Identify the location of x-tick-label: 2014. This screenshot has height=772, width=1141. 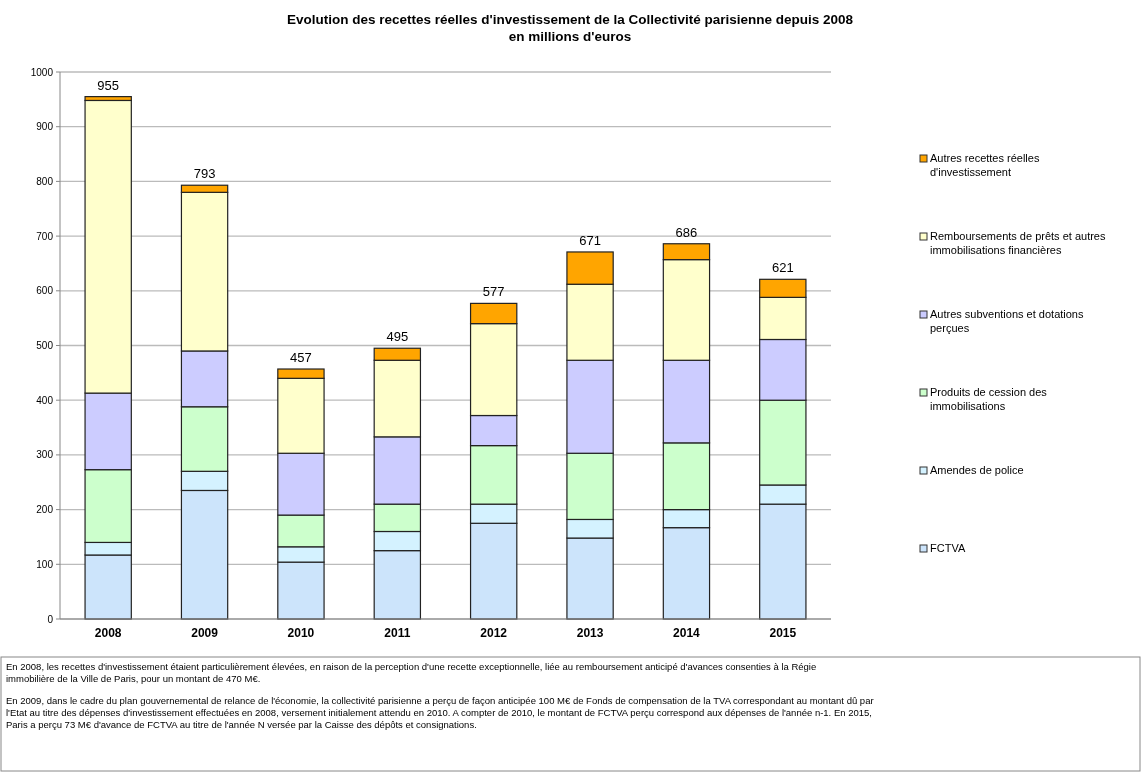
(687, 633).